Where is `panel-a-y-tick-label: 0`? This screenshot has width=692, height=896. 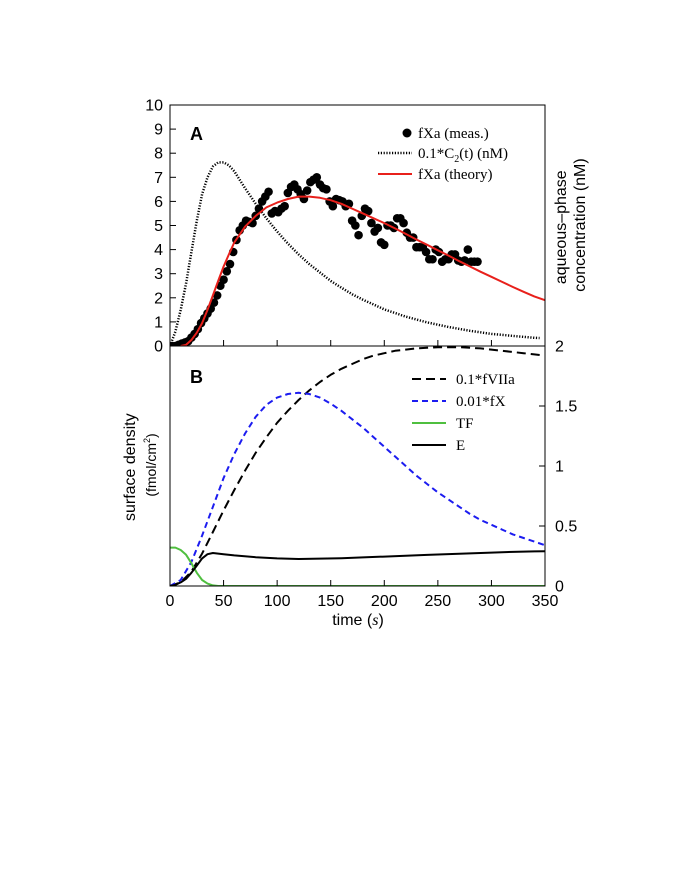
panel-a-y-tick-label: 0 is located at coordinates (158, 347).